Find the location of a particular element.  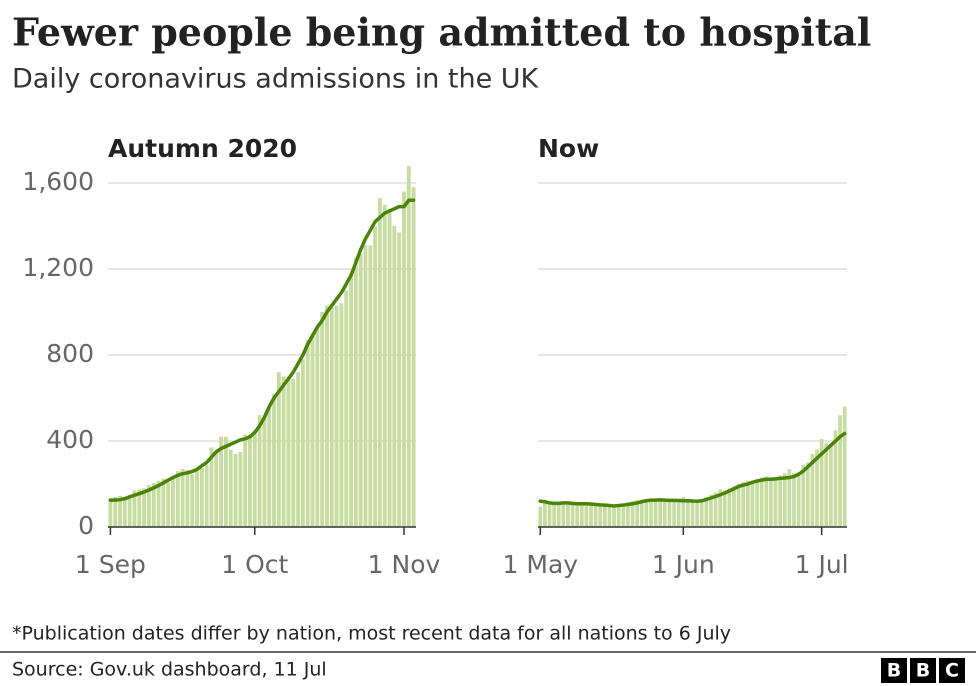

y-tick-label: 1,600 is located at coordinates (58, 181).